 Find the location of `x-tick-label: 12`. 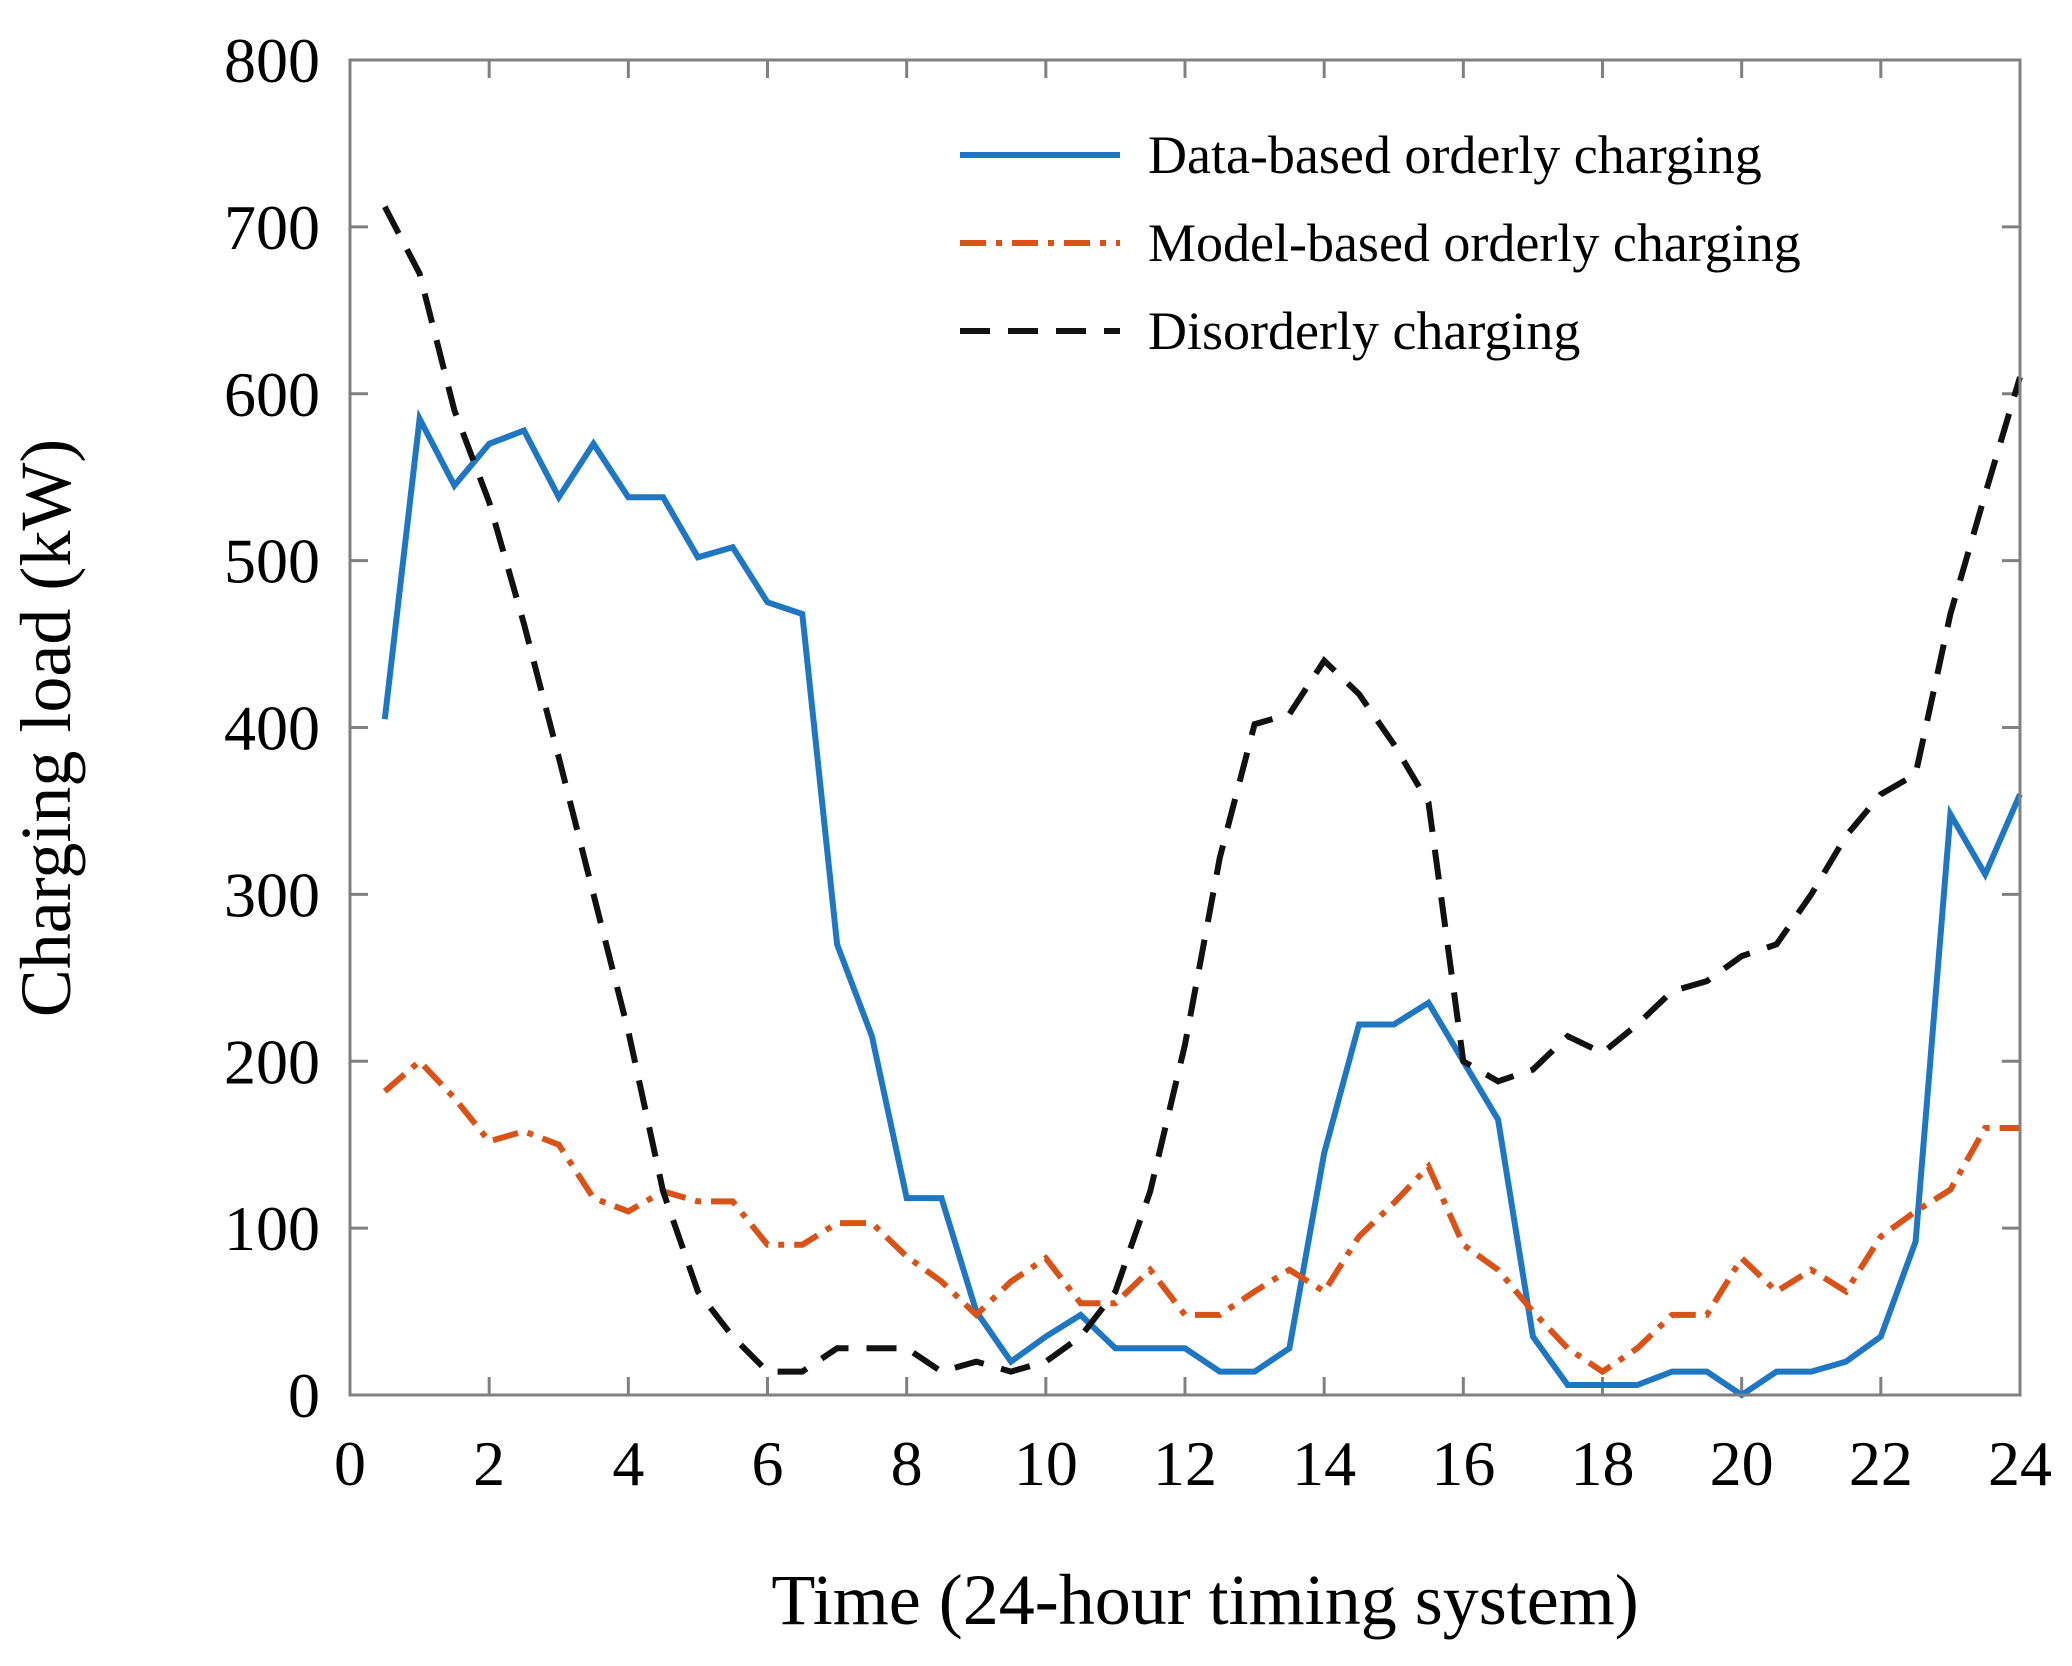

x-tick-label: 12 is located at coordinates (1185, 1463).